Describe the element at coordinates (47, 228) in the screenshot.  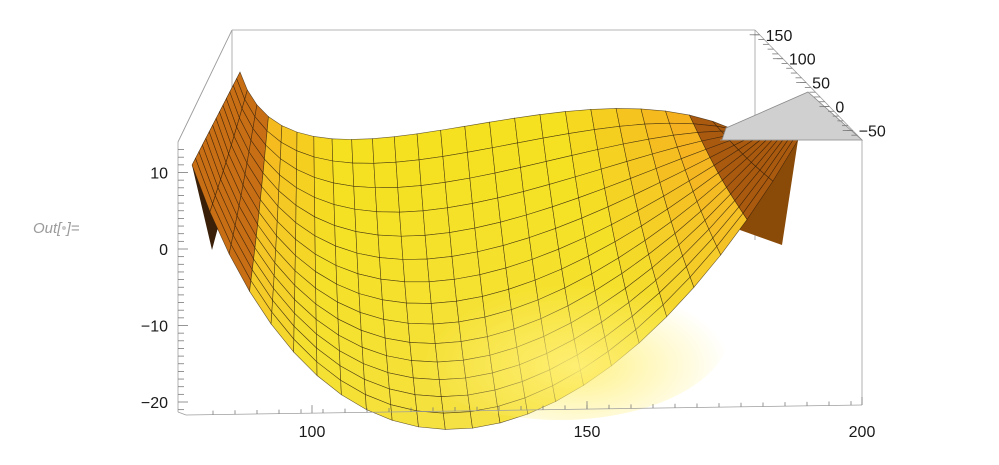
I see `out-prefix: Out[` at that location.